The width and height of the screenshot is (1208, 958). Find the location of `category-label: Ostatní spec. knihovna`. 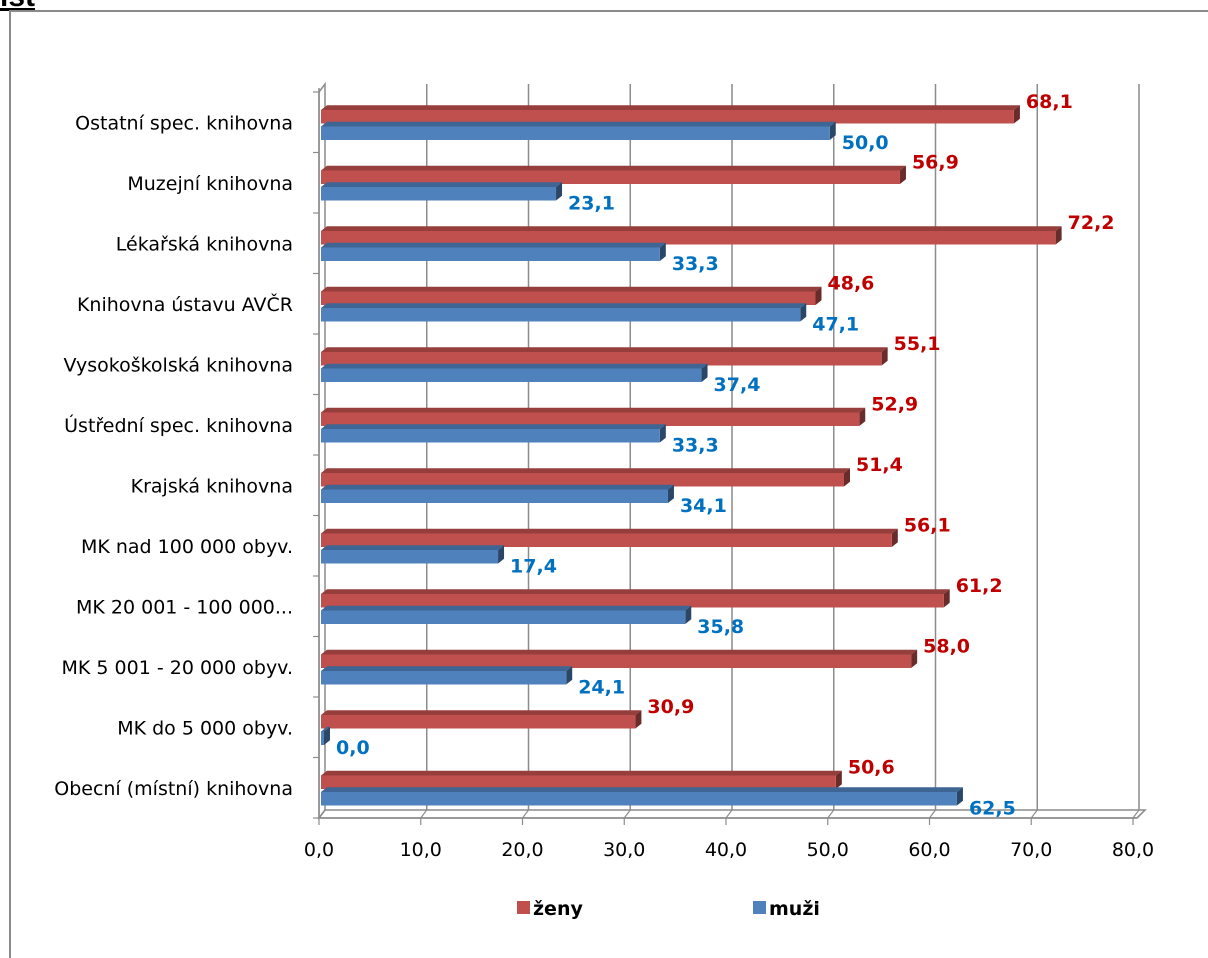

category-label: Ostatní spec. knihovna is located at coordinates (184, 123).